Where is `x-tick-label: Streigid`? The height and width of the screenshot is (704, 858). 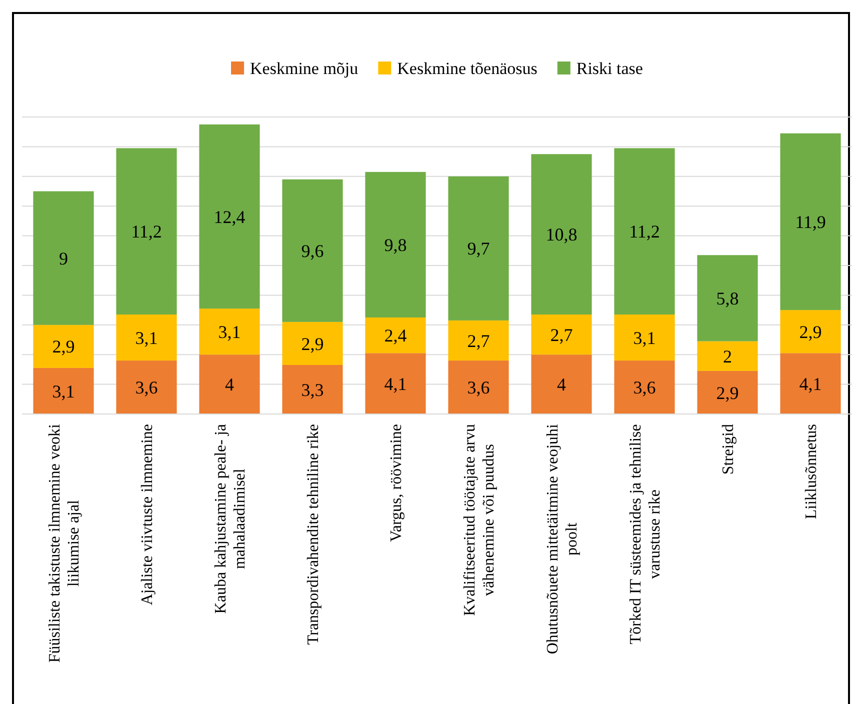 x-tick-label: Streigid is located at coordinates (729, 449).